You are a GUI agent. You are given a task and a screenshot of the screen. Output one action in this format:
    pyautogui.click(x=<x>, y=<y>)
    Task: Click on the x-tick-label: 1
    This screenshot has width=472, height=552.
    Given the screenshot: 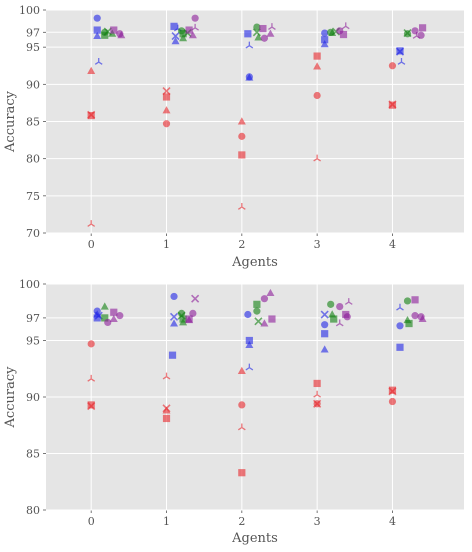 What is the action you would take?
    pyautogui.click(x=166, y=244)
    